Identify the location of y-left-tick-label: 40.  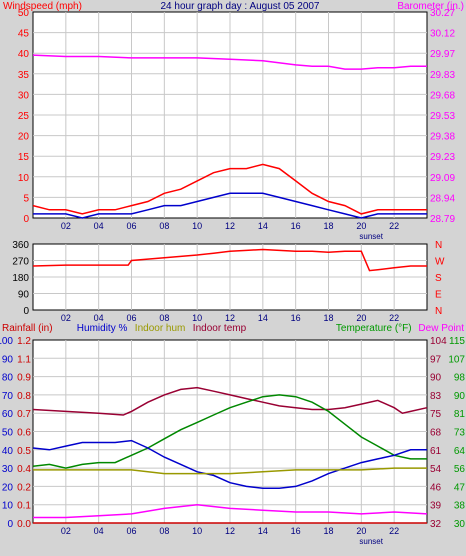
(24, 54).